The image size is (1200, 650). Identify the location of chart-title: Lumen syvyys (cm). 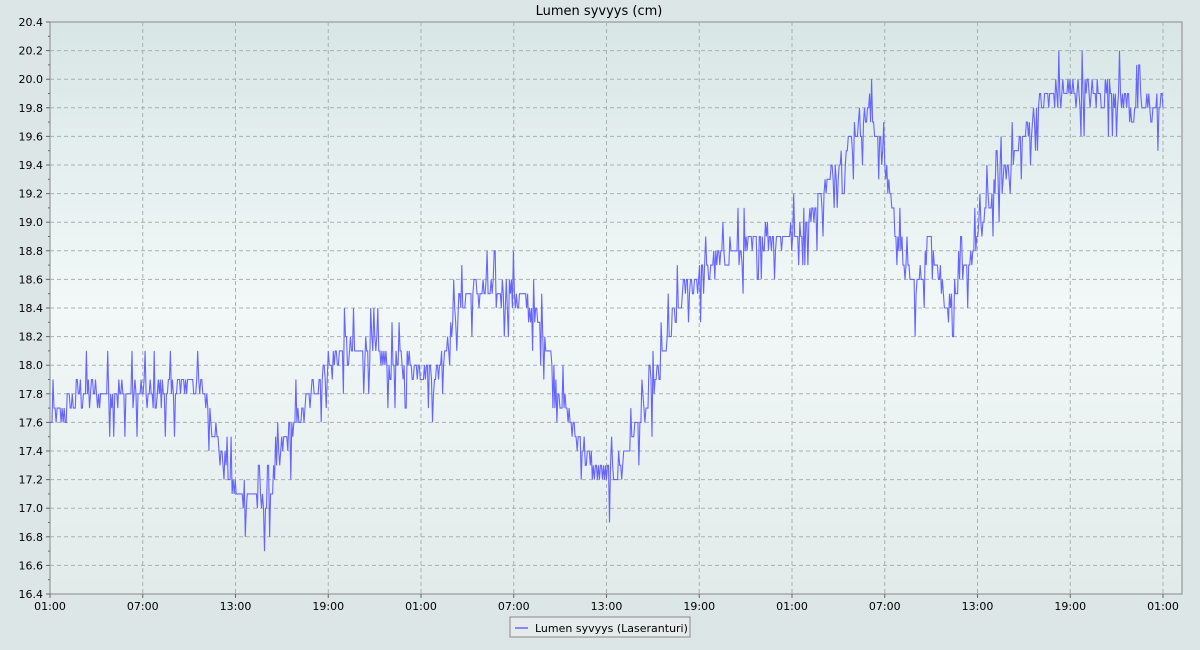
(599, 11).